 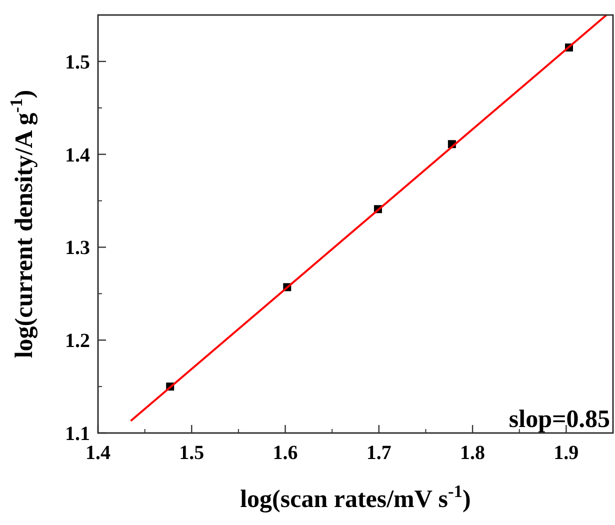 I want to click on x-axis-title: log(scan rates/mV s$^{-1}$), so click(x=355, y=497).